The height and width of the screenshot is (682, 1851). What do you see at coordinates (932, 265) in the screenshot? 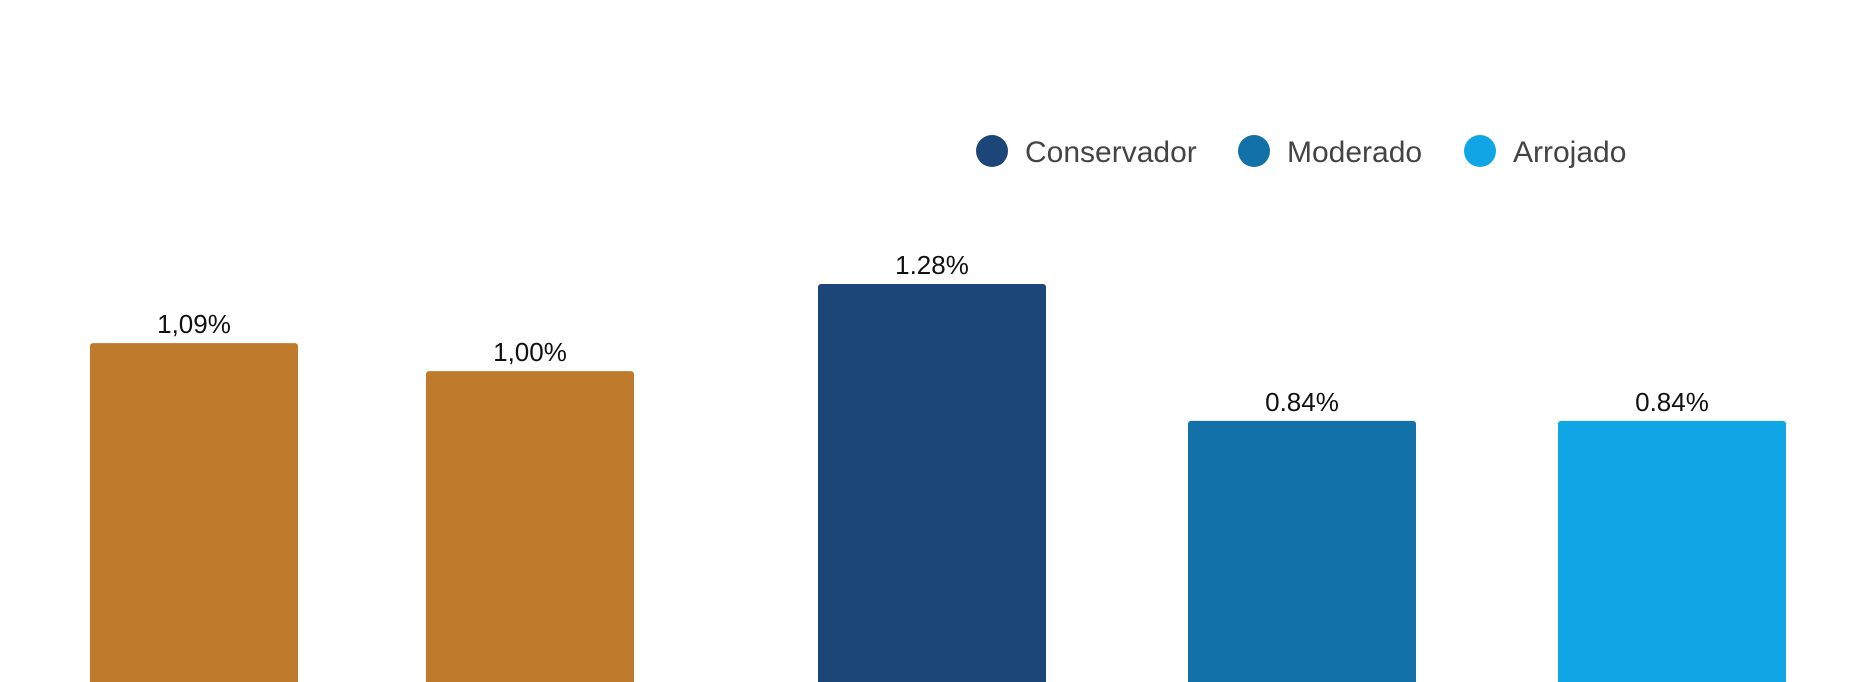
I see `bar-value-label-3: 1.28%` at bounding box center [932, 265].